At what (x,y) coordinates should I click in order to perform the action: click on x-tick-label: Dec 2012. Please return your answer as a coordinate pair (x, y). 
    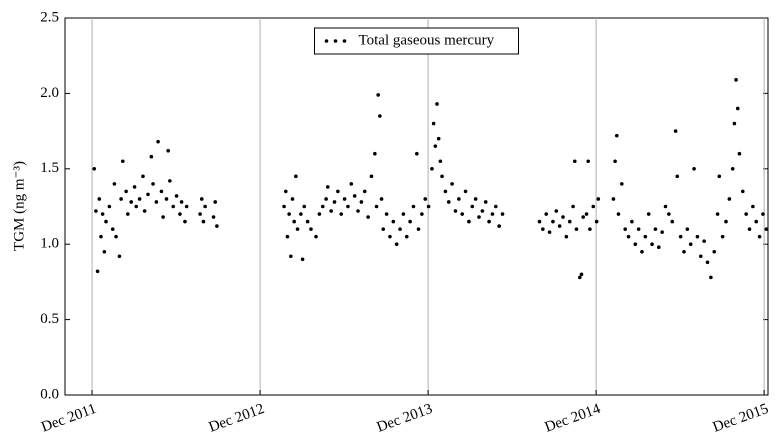
    Looking at the image, I should click on (237, 418).